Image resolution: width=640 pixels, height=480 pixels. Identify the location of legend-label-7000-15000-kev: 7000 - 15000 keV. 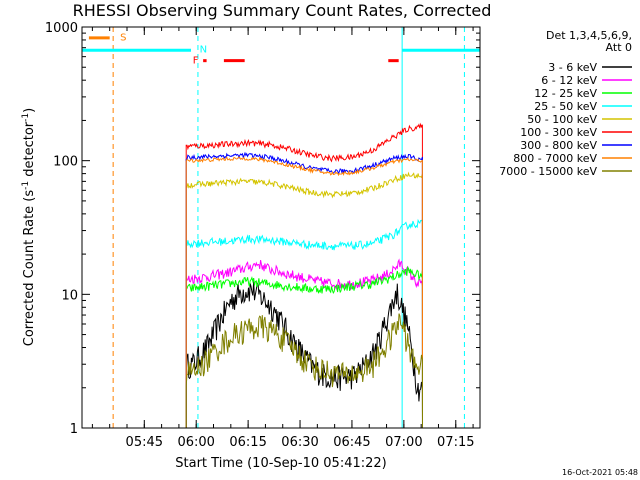
(548, 171).